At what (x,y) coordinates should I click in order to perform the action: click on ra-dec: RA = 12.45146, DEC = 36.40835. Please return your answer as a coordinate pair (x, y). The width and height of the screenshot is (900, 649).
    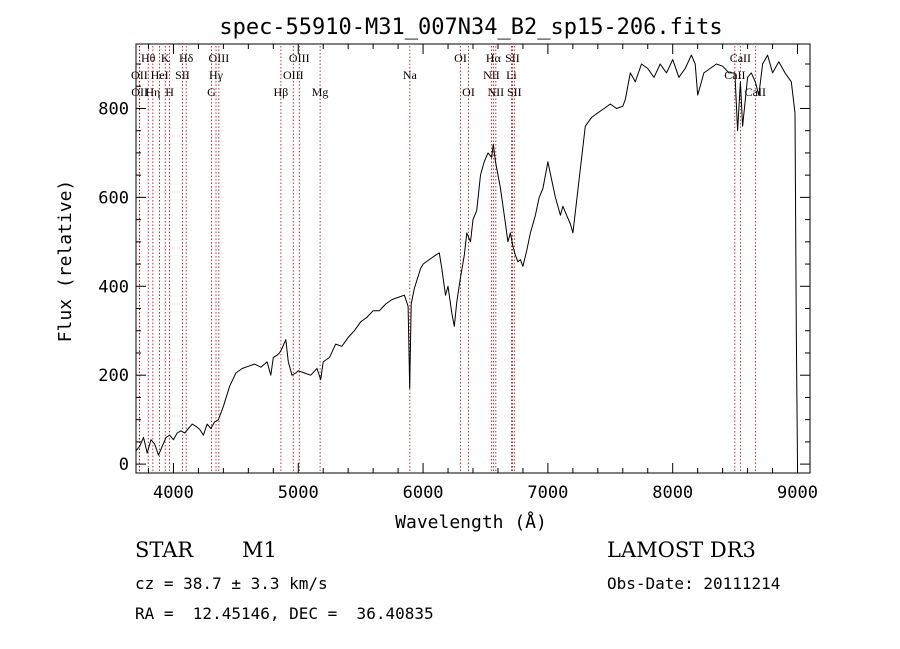
    Looking at the image, I should click on (284, 613).